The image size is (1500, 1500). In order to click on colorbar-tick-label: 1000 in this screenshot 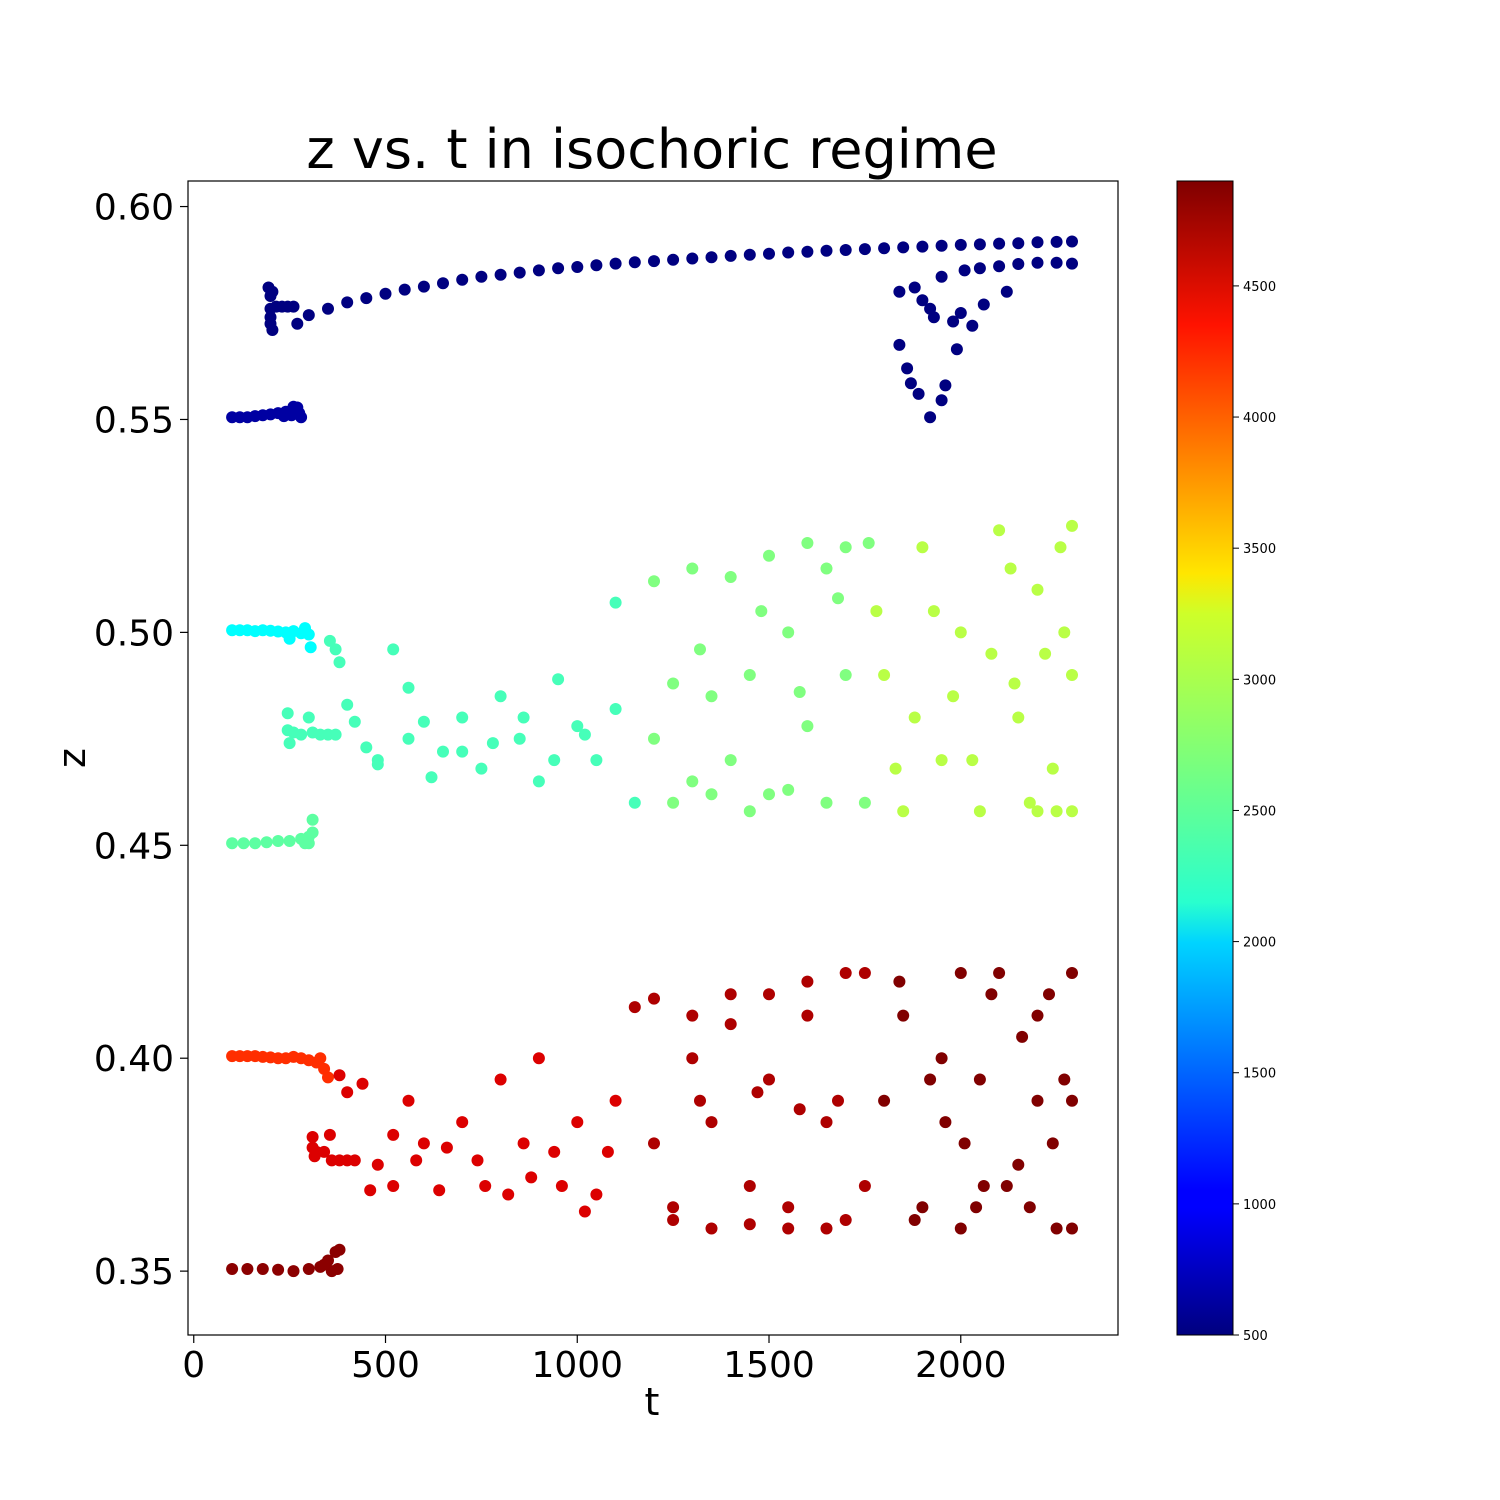, I will do `click(1259, 1205)`.